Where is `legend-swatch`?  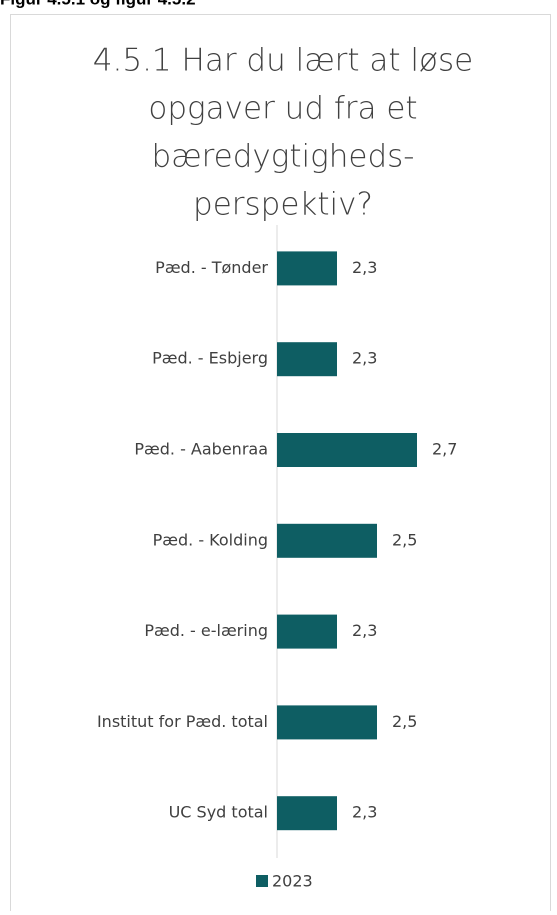 legend-swatch is located at coordinates (262, 881).